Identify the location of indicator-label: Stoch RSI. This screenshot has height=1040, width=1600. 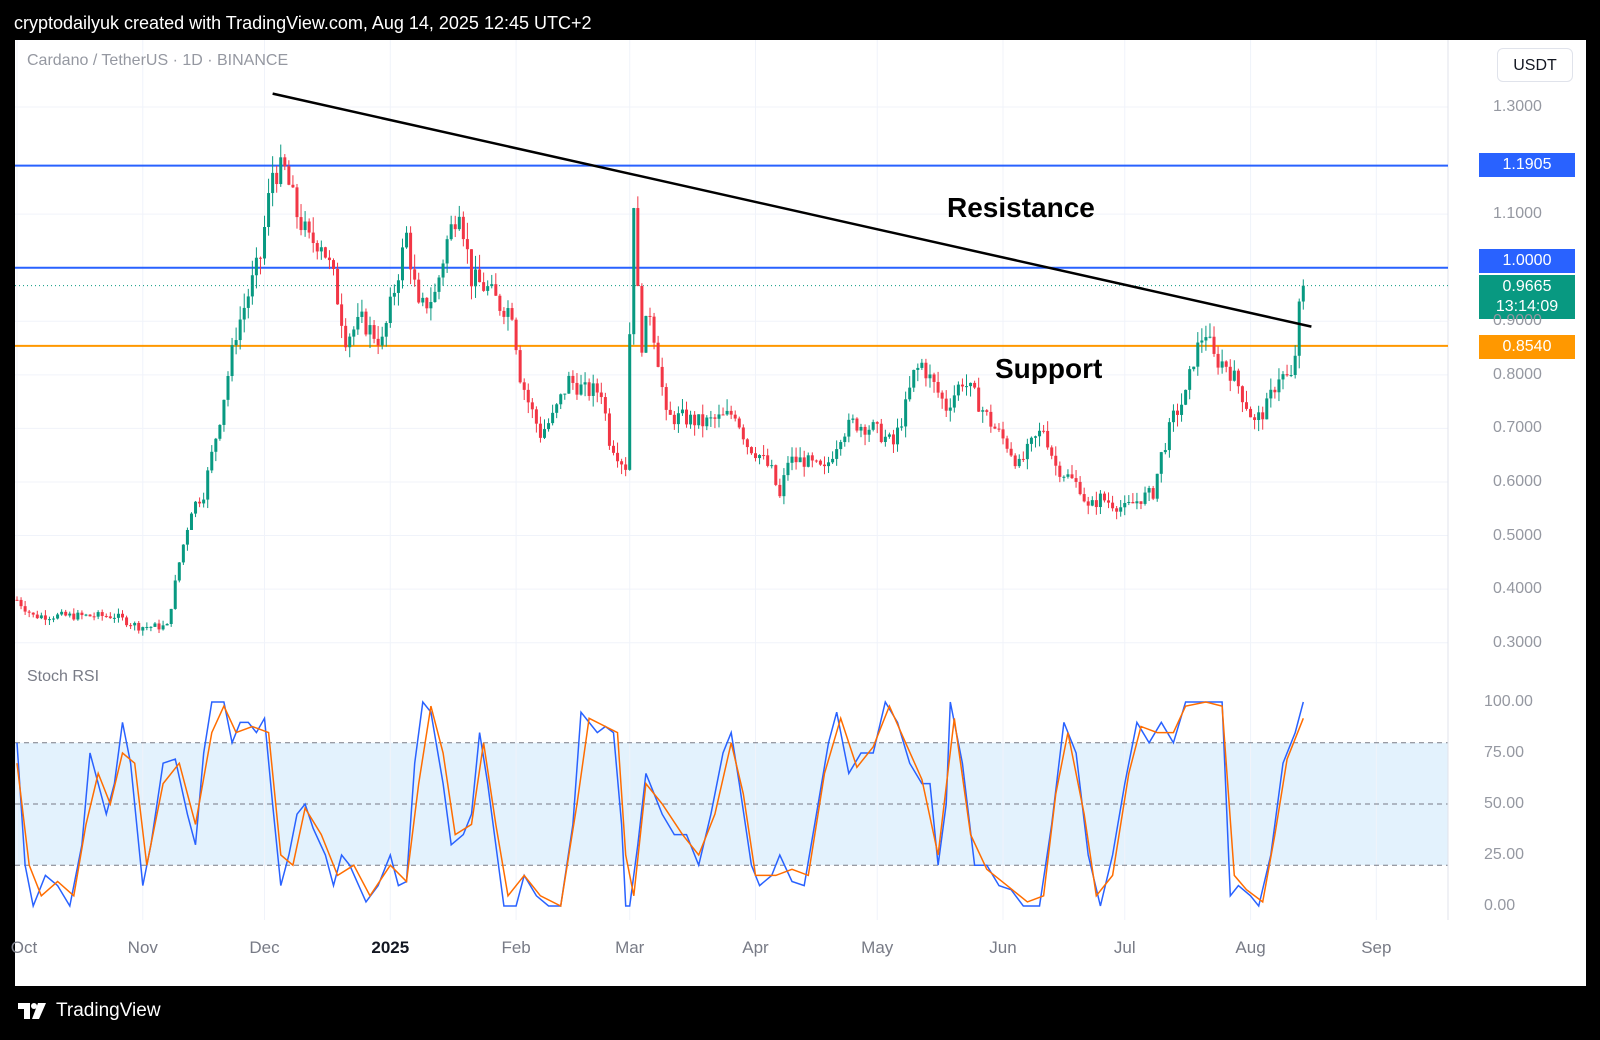
(63, 676).